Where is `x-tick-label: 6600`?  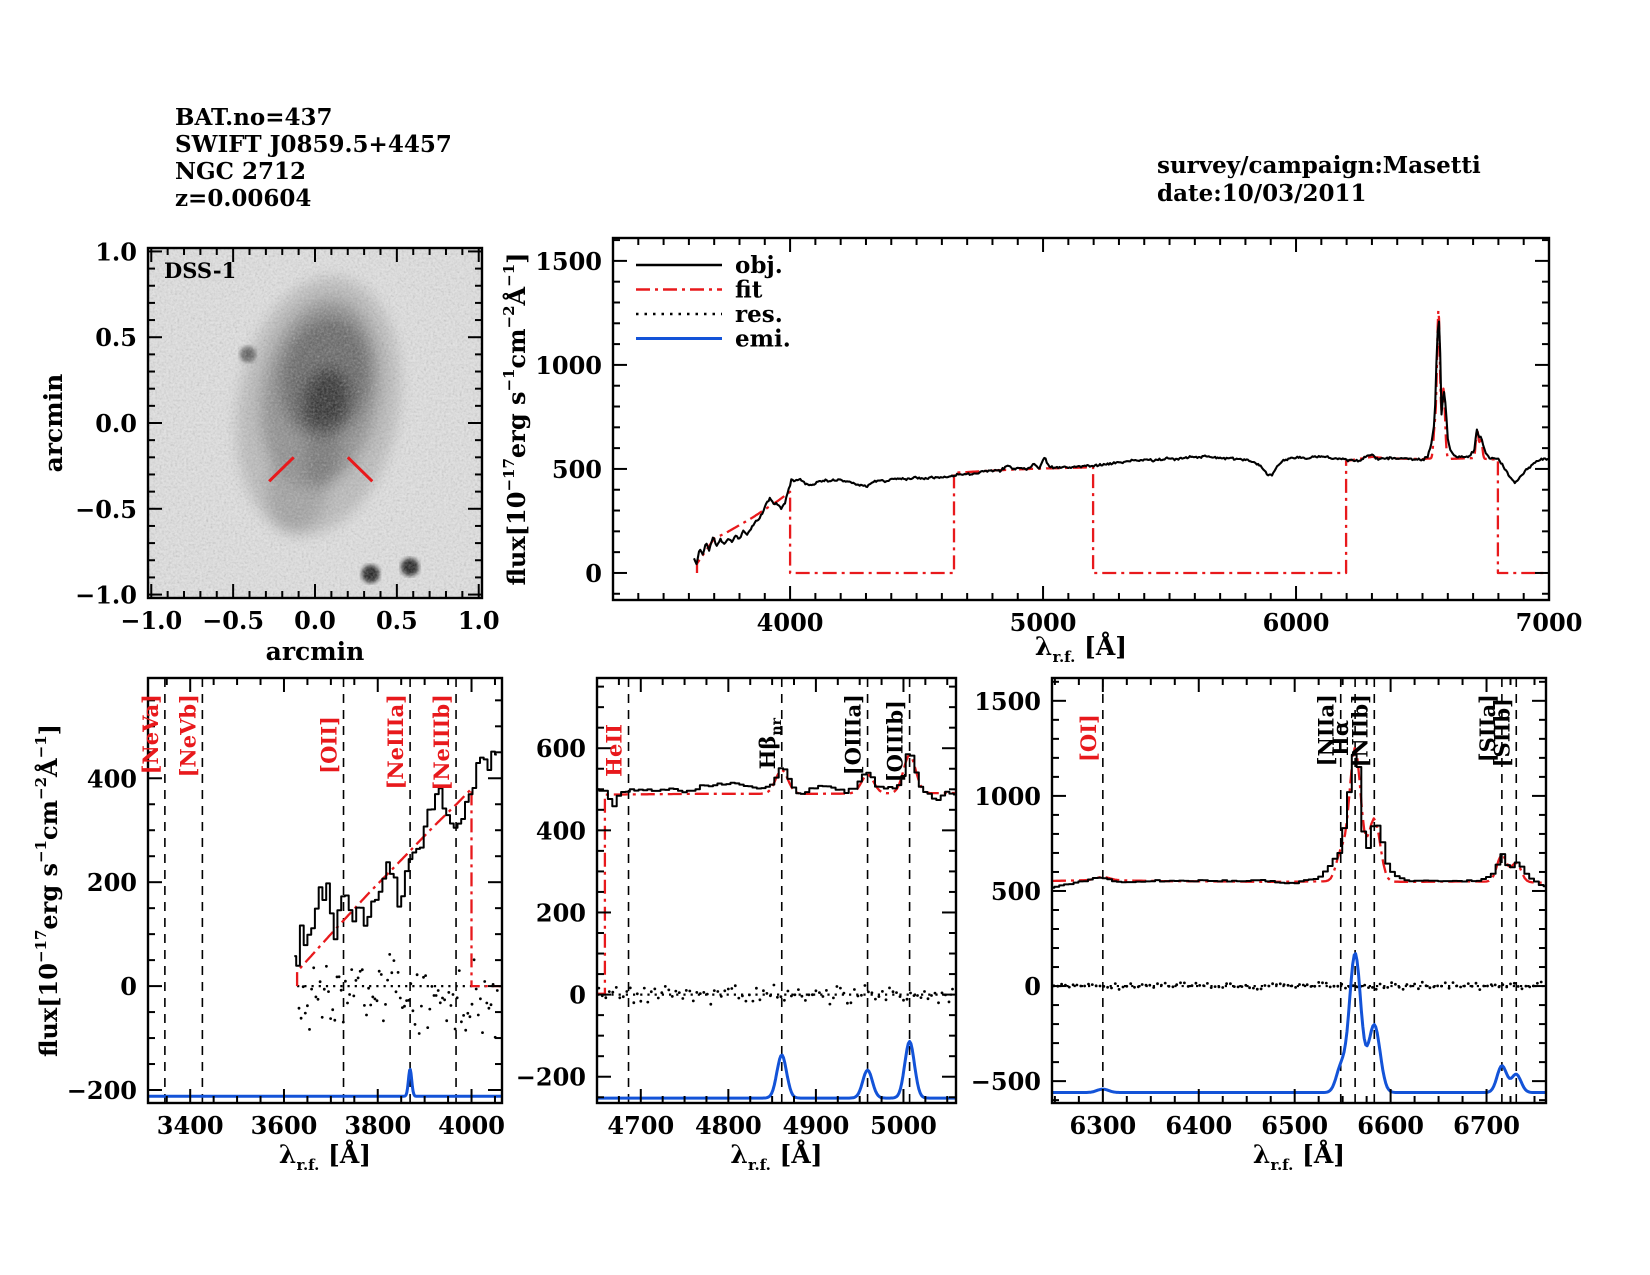
x-tick-label: 6600 is located at coordinates (1390, 1125).